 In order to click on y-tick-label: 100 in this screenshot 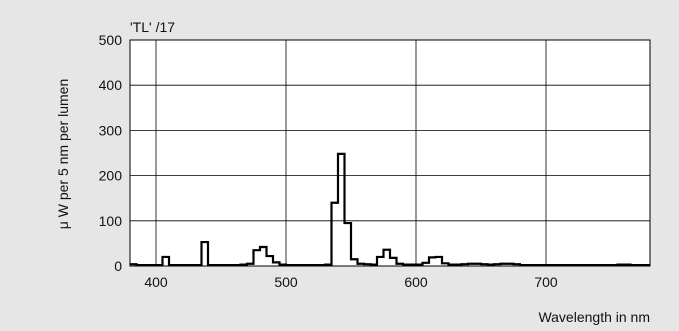, I will do `click(111, 221)`.